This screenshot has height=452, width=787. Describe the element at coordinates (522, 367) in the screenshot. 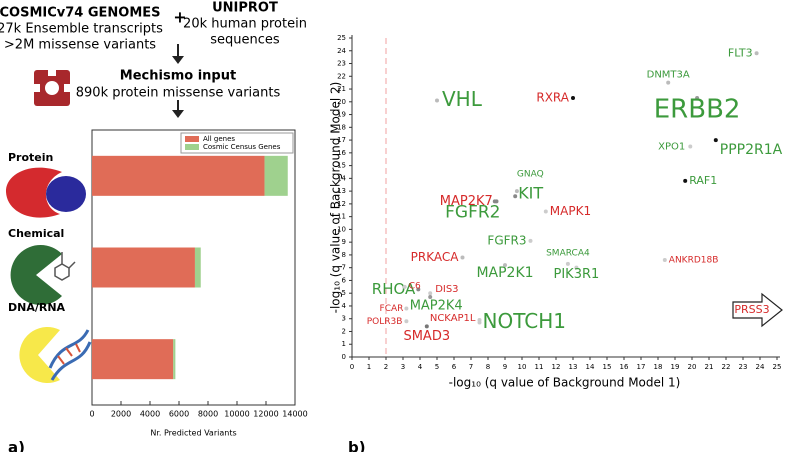

I see `x-tick-label: 10` at that location.